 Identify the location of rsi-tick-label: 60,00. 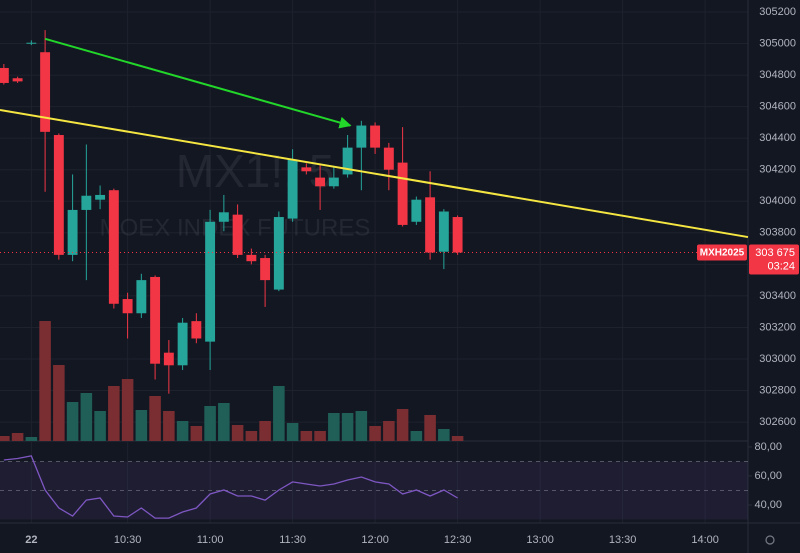
(768, 476).